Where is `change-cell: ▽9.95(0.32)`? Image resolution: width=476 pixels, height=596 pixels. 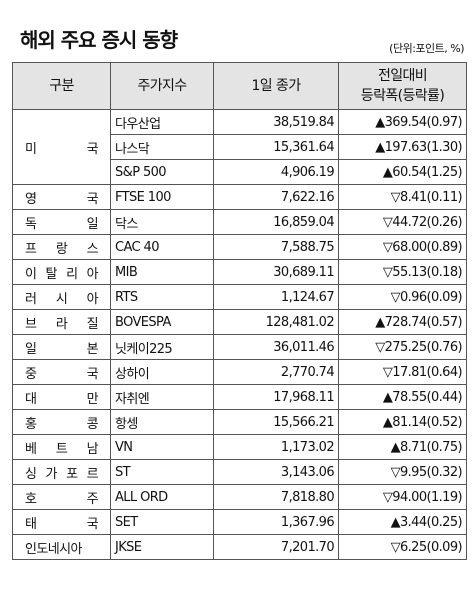
change-cell: ▽9.95(0.32) is located at coordinates (402, 472).